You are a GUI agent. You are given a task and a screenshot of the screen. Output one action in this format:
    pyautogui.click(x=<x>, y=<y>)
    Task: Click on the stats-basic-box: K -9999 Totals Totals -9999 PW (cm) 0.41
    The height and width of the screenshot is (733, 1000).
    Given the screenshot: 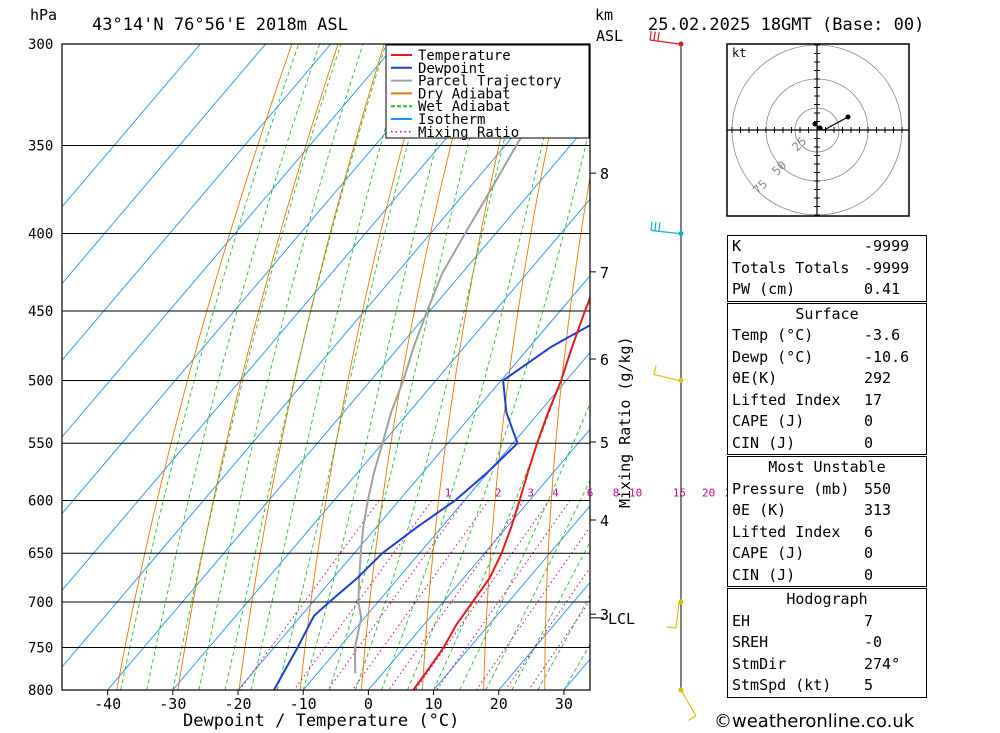 What is the action you would take?
    pyautogui.click(x=827, y=268)
    